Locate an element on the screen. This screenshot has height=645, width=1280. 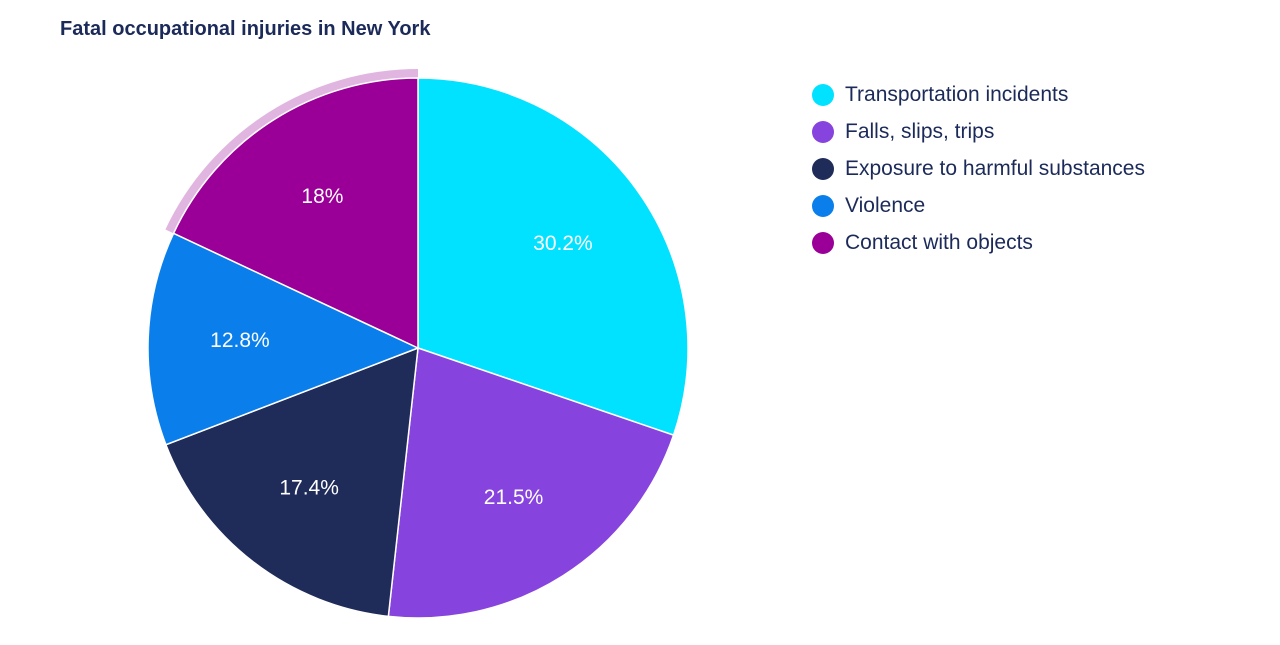
pie-slice-exposure-to-harmful-substances is located at coordinates (291, 482).